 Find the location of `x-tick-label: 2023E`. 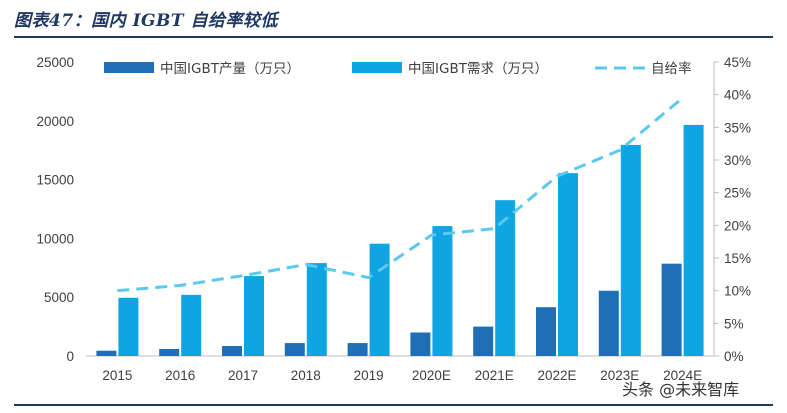

x-tick-label: 2023E is located at coordinates (619, 375).